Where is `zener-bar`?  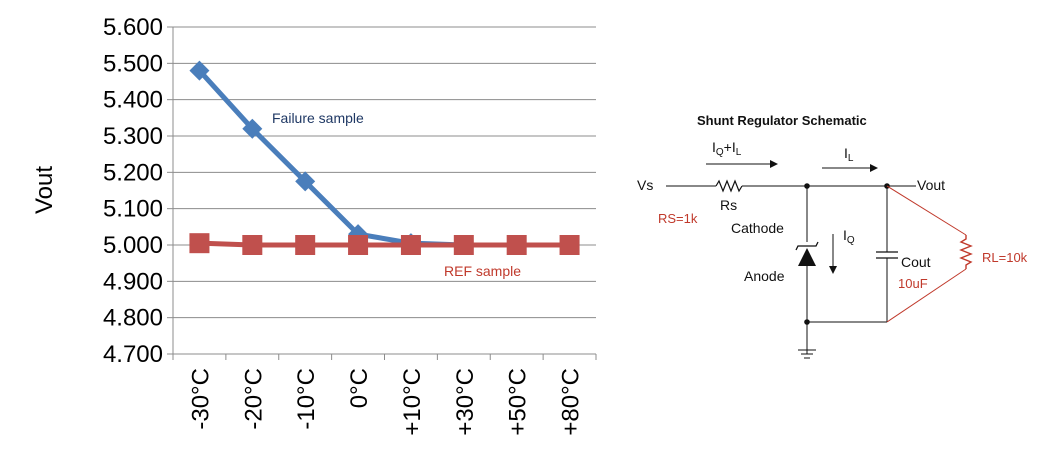 zener-bar is located at coordinates (807, 246).